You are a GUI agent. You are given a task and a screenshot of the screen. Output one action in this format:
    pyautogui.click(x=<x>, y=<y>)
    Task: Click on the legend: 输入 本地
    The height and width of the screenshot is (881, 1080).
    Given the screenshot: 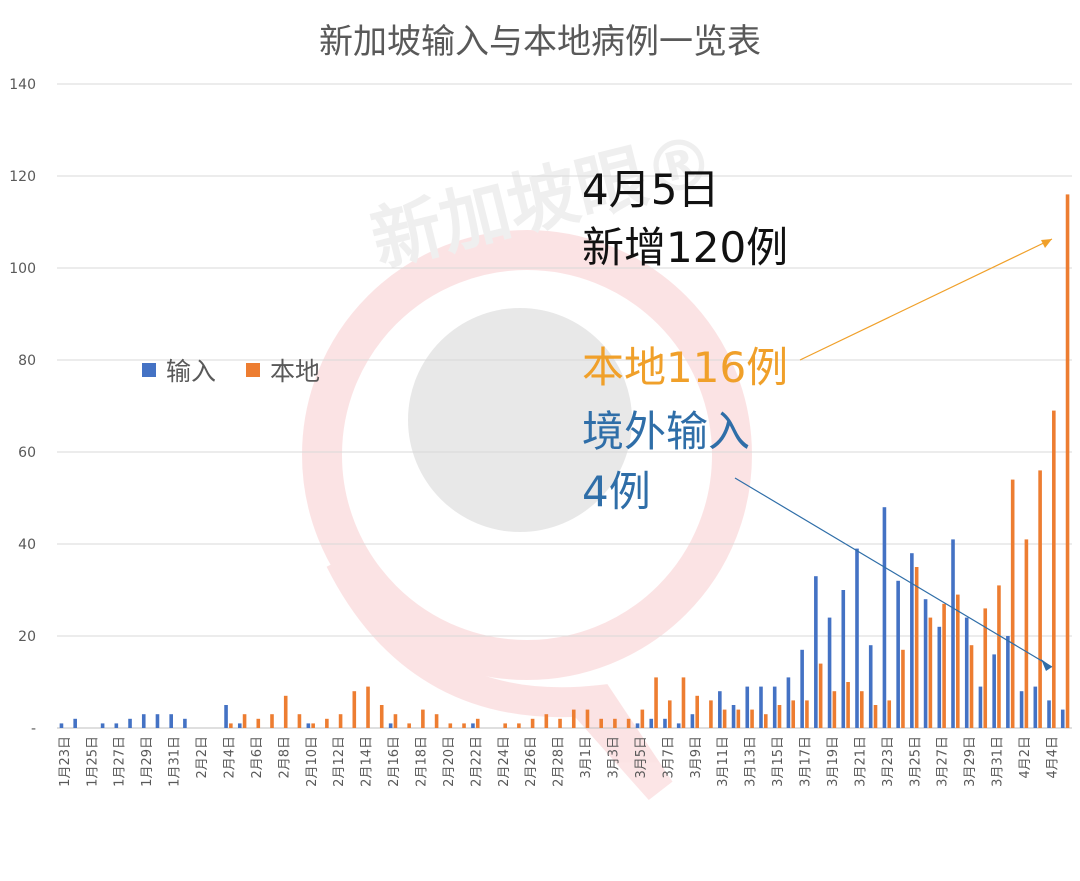 What is the action you would take?
    pyautogui.click(x=246, y=370)
    